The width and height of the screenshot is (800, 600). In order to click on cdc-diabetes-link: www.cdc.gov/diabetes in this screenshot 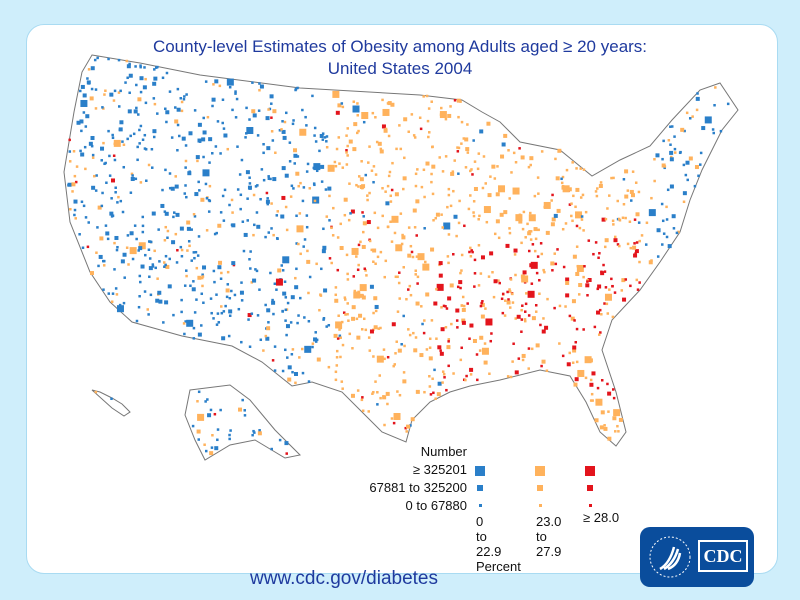, I will do `click(344, 578)`.